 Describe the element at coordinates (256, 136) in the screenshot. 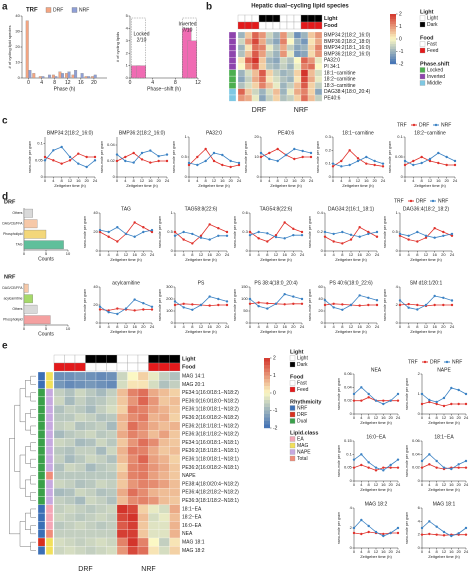

I see `y-tick-label: 20` at that location.